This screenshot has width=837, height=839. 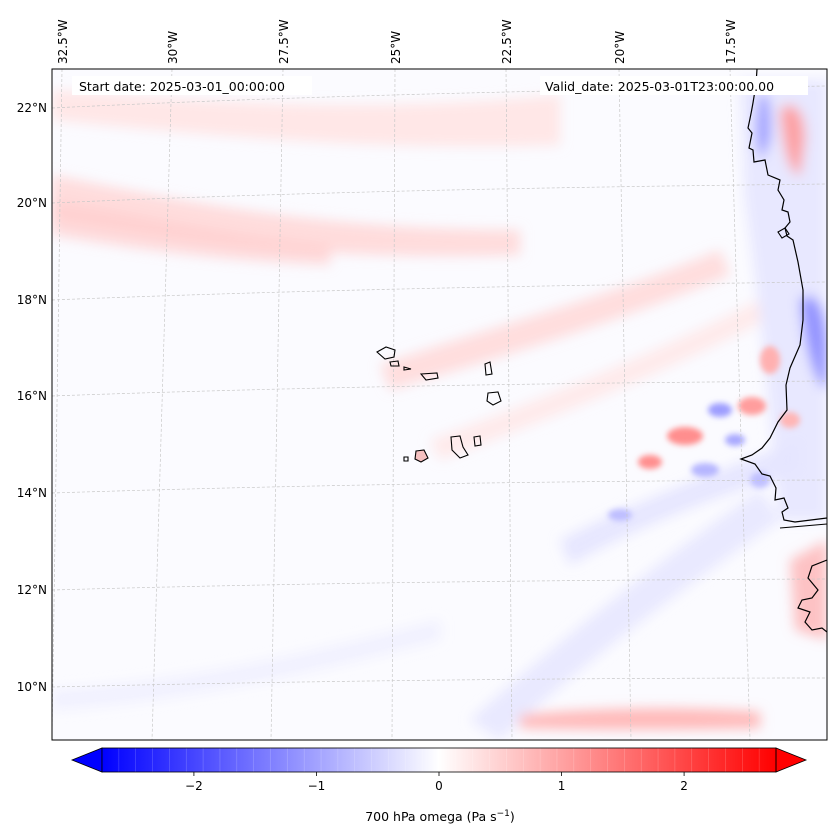 What do you see at coordinates (477, 441) in the screenshot?
I see `island-maio` at bounding box center [477, 441].